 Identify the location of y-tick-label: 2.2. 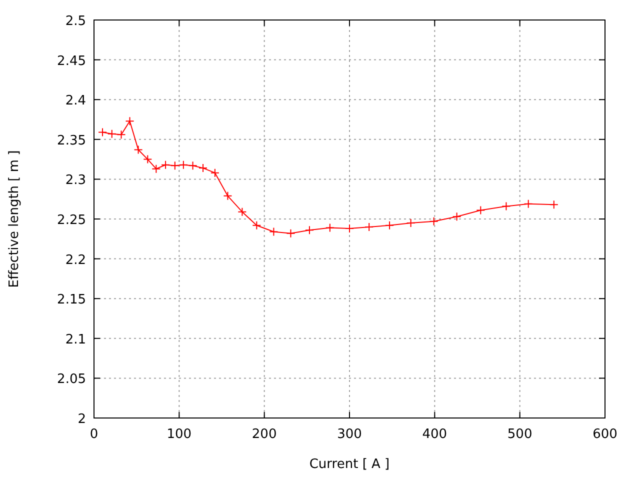
(75, 260).